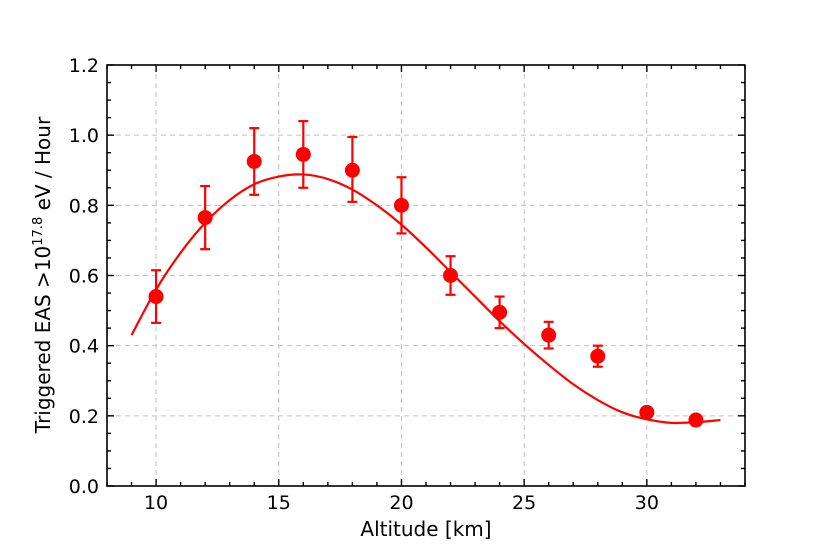 This screenshot has height=546, width=830. I want to click on x-tick-label: 15, so click(279, 503).